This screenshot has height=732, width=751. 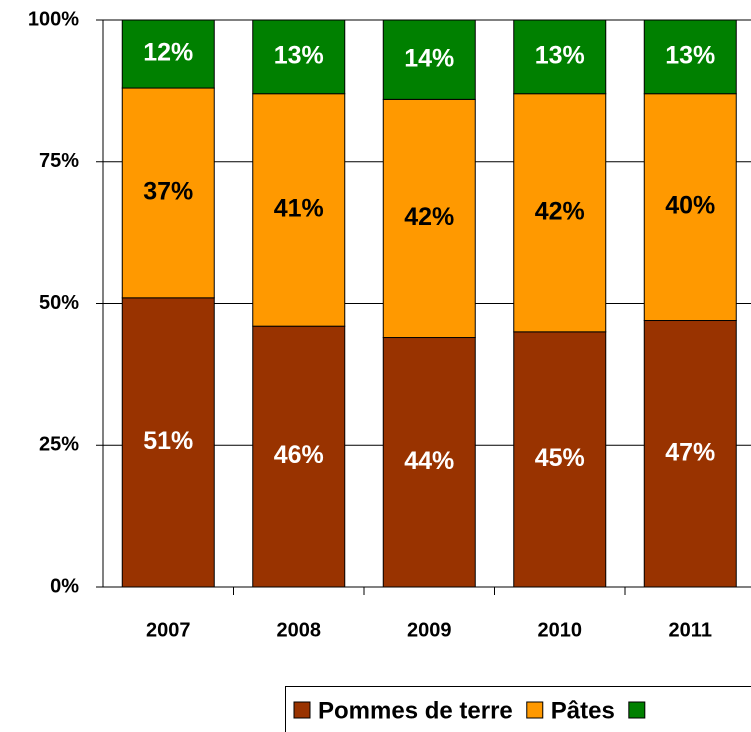 I want to click on y-tick-label: 0%, so click(x=64, y=586).